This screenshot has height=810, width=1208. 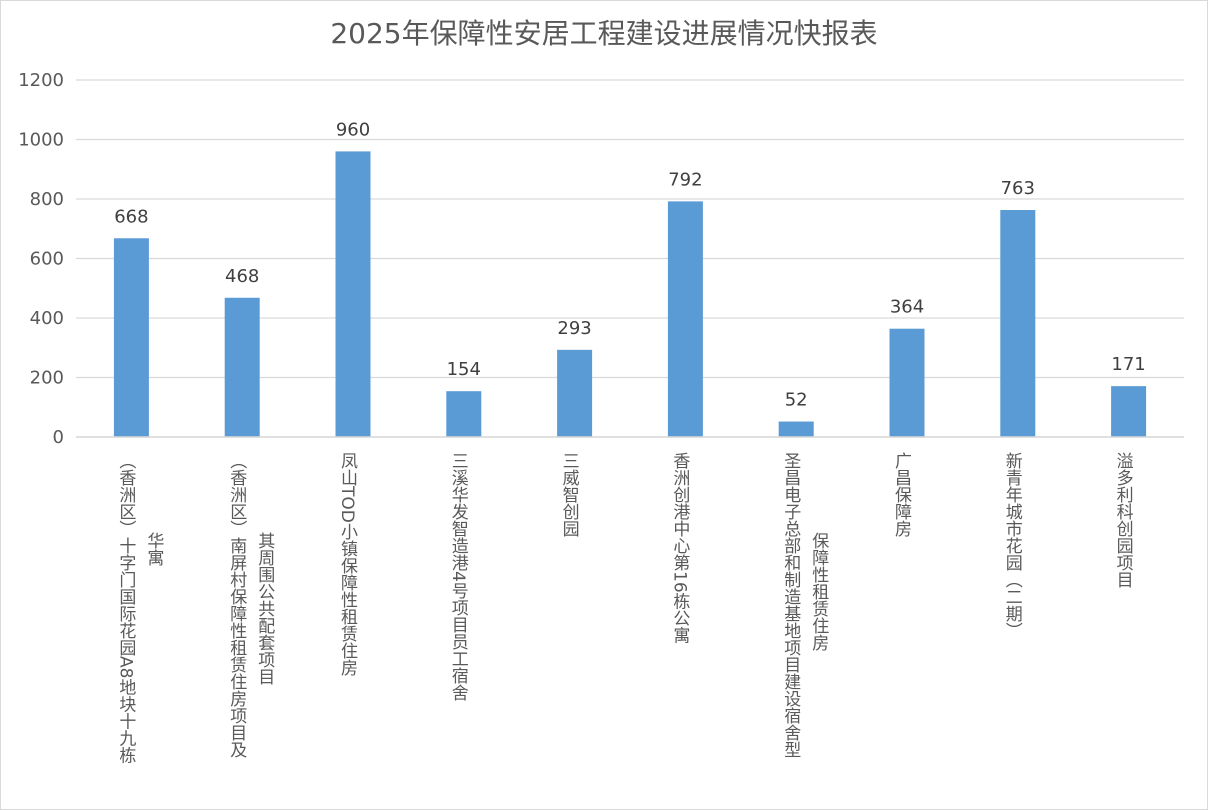 I want to click on y-tick-label: 1200, so click(x=41, y=80).